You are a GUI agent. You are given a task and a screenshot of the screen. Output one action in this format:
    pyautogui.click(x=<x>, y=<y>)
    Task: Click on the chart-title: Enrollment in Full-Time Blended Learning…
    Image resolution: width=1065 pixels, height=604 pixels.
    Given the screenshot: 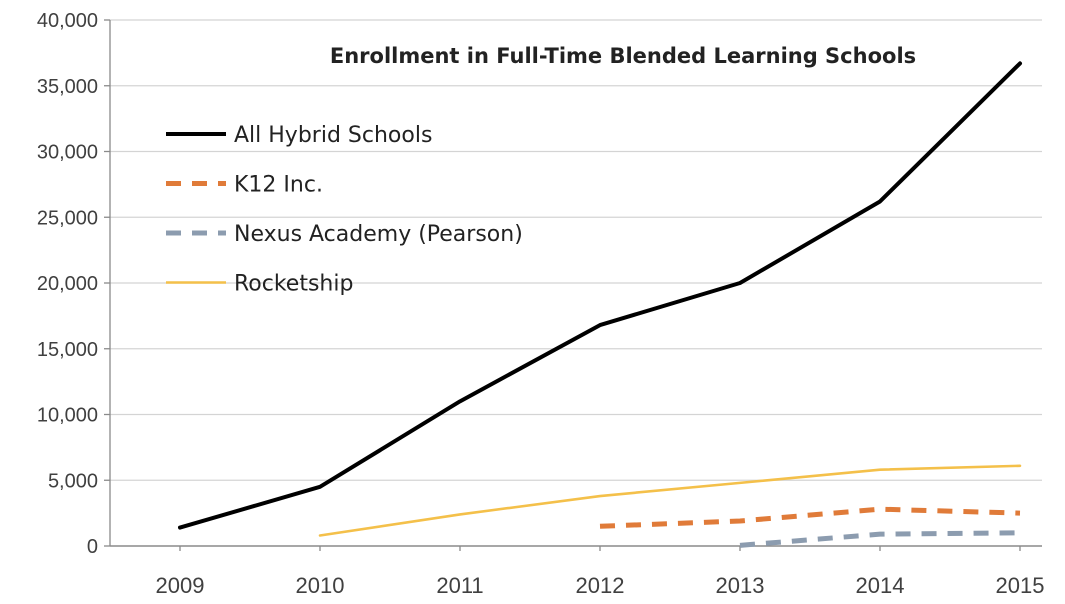 What is the action you would take?
    pyautogui.click(x=623, y=56)
    